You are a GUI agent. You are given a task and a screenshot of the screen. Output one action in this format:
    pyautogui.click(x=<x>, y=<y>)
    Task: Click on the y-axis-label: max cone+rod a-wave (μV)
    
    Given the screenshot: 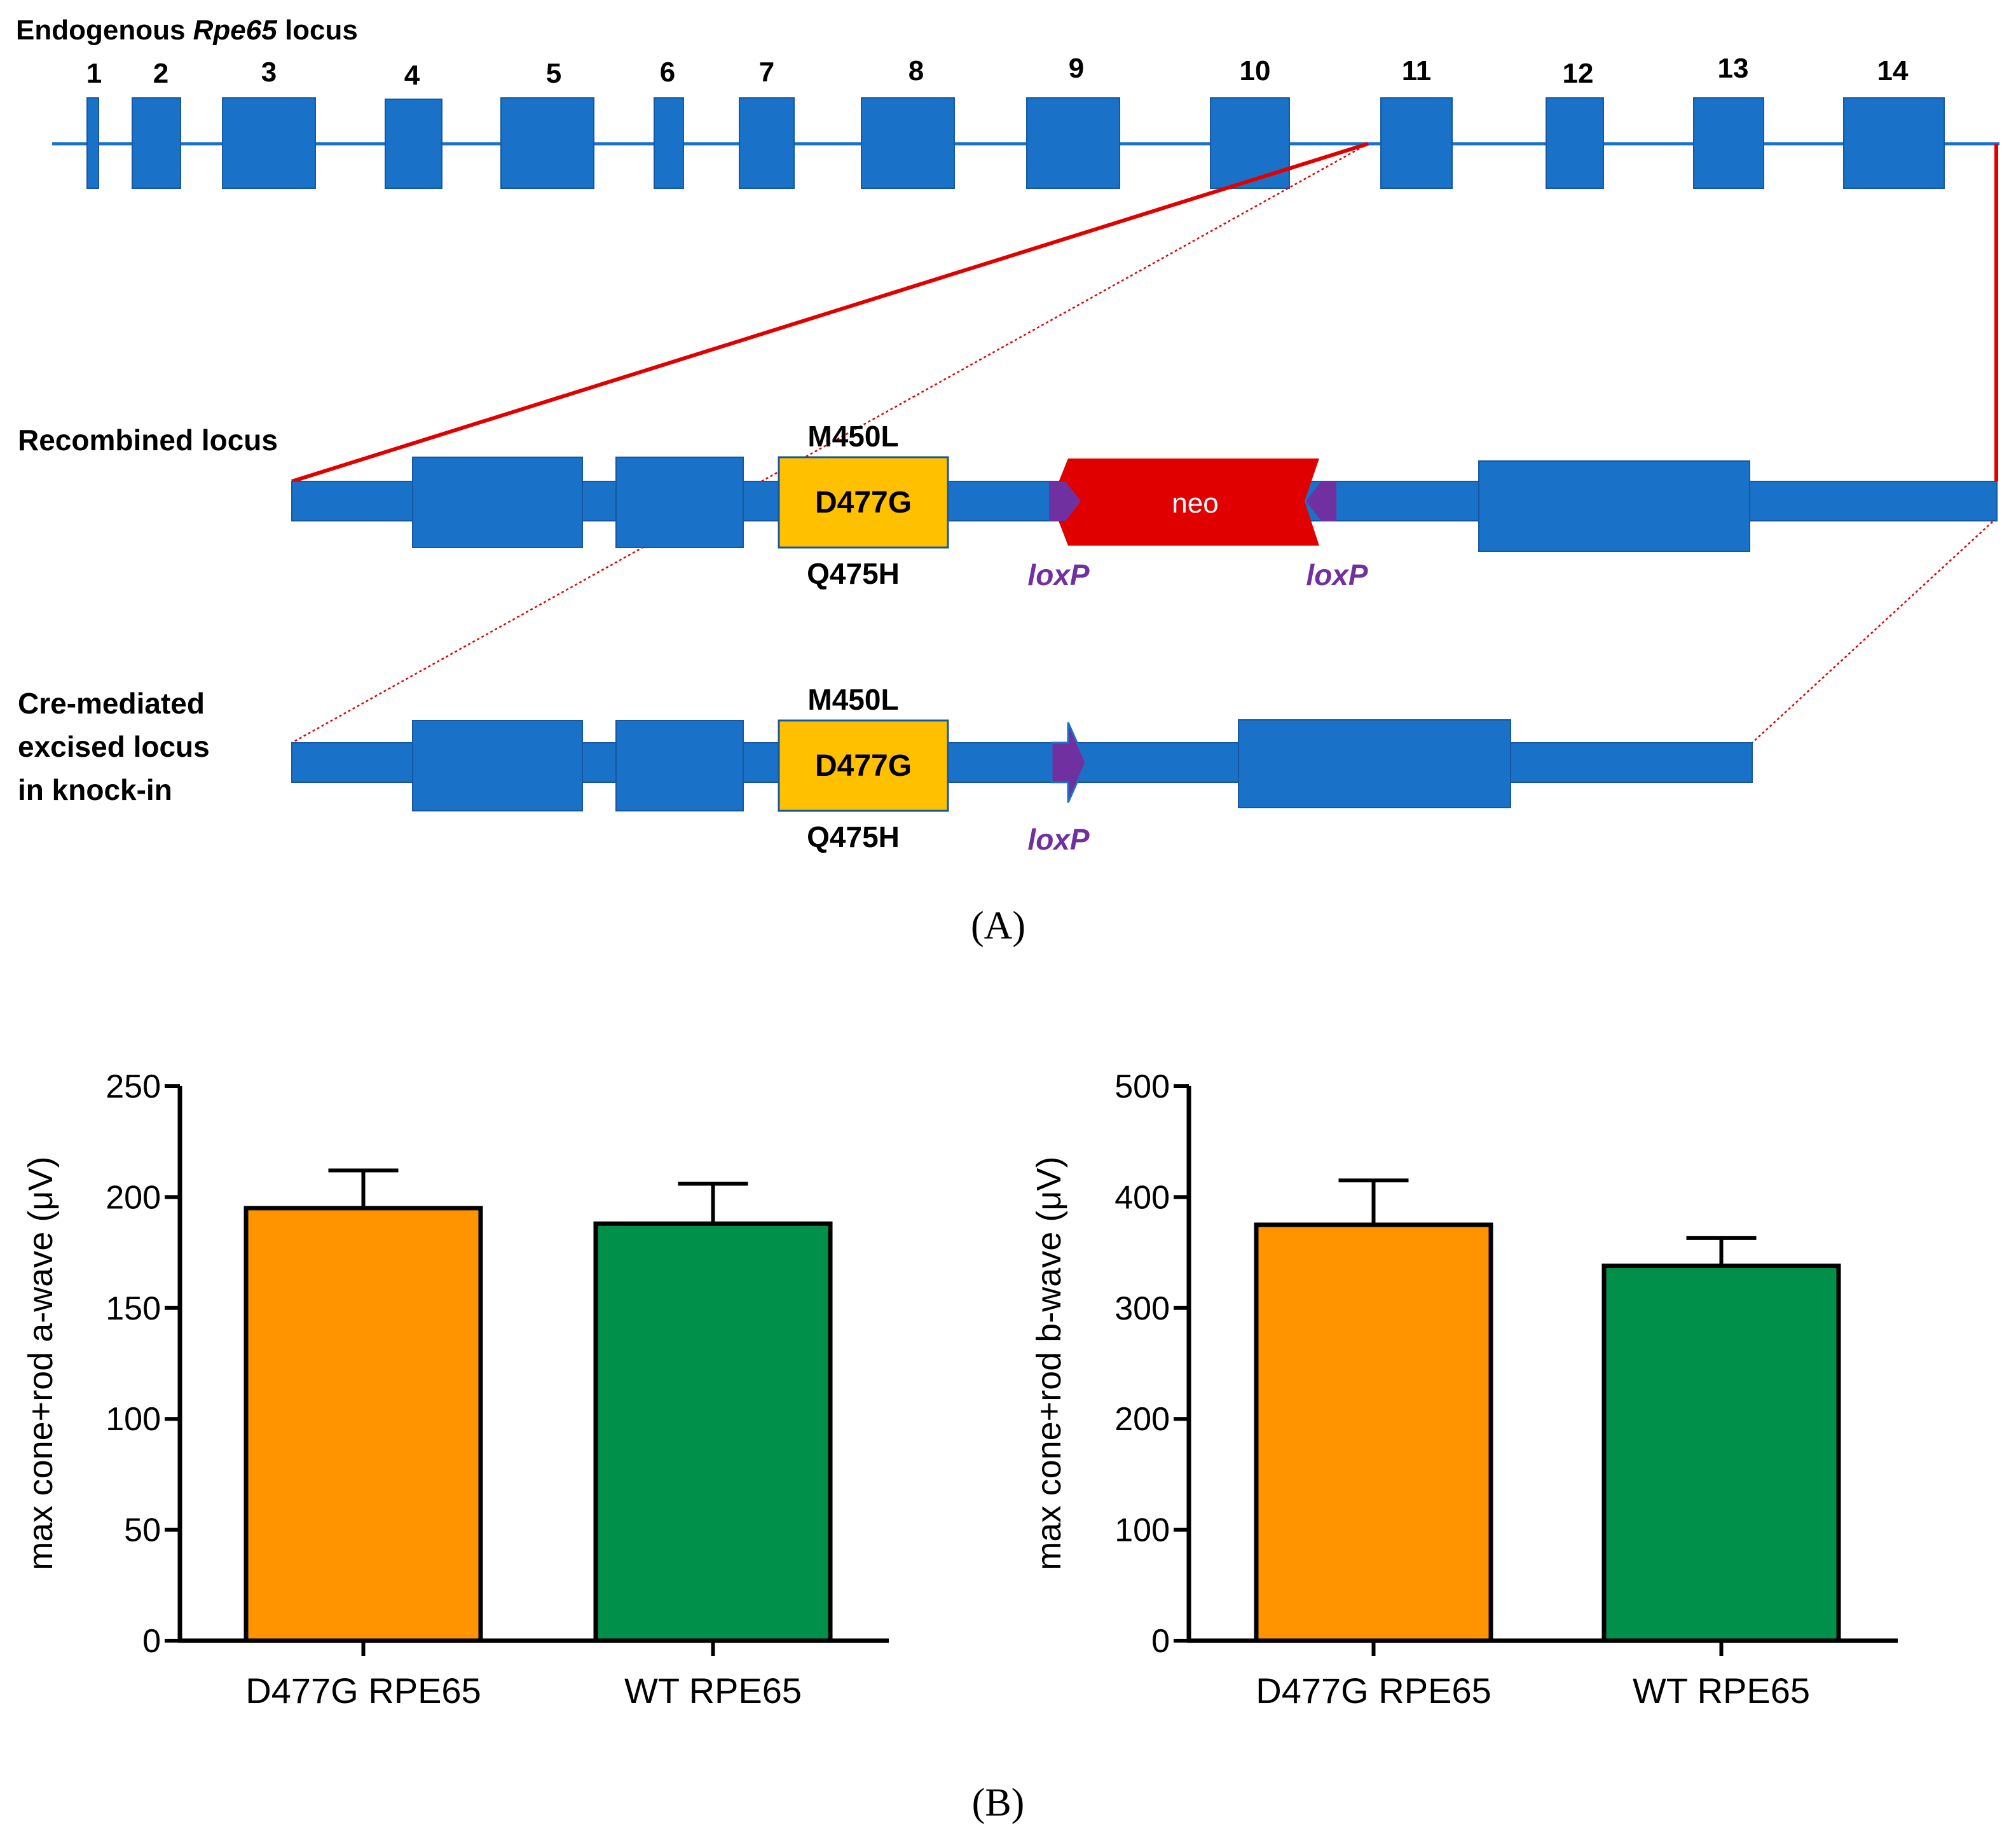 What is the action you would take?
    pyautogui.click(x=41, y=1364)
    